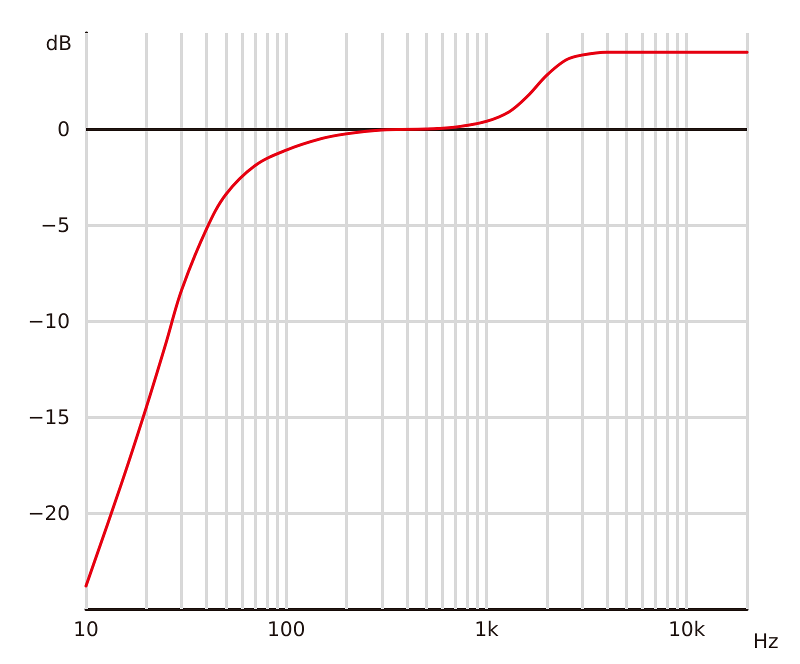 This screenshot has height=664, width=800. I want to click on x-tick-label: 1k, so click(487, 629).